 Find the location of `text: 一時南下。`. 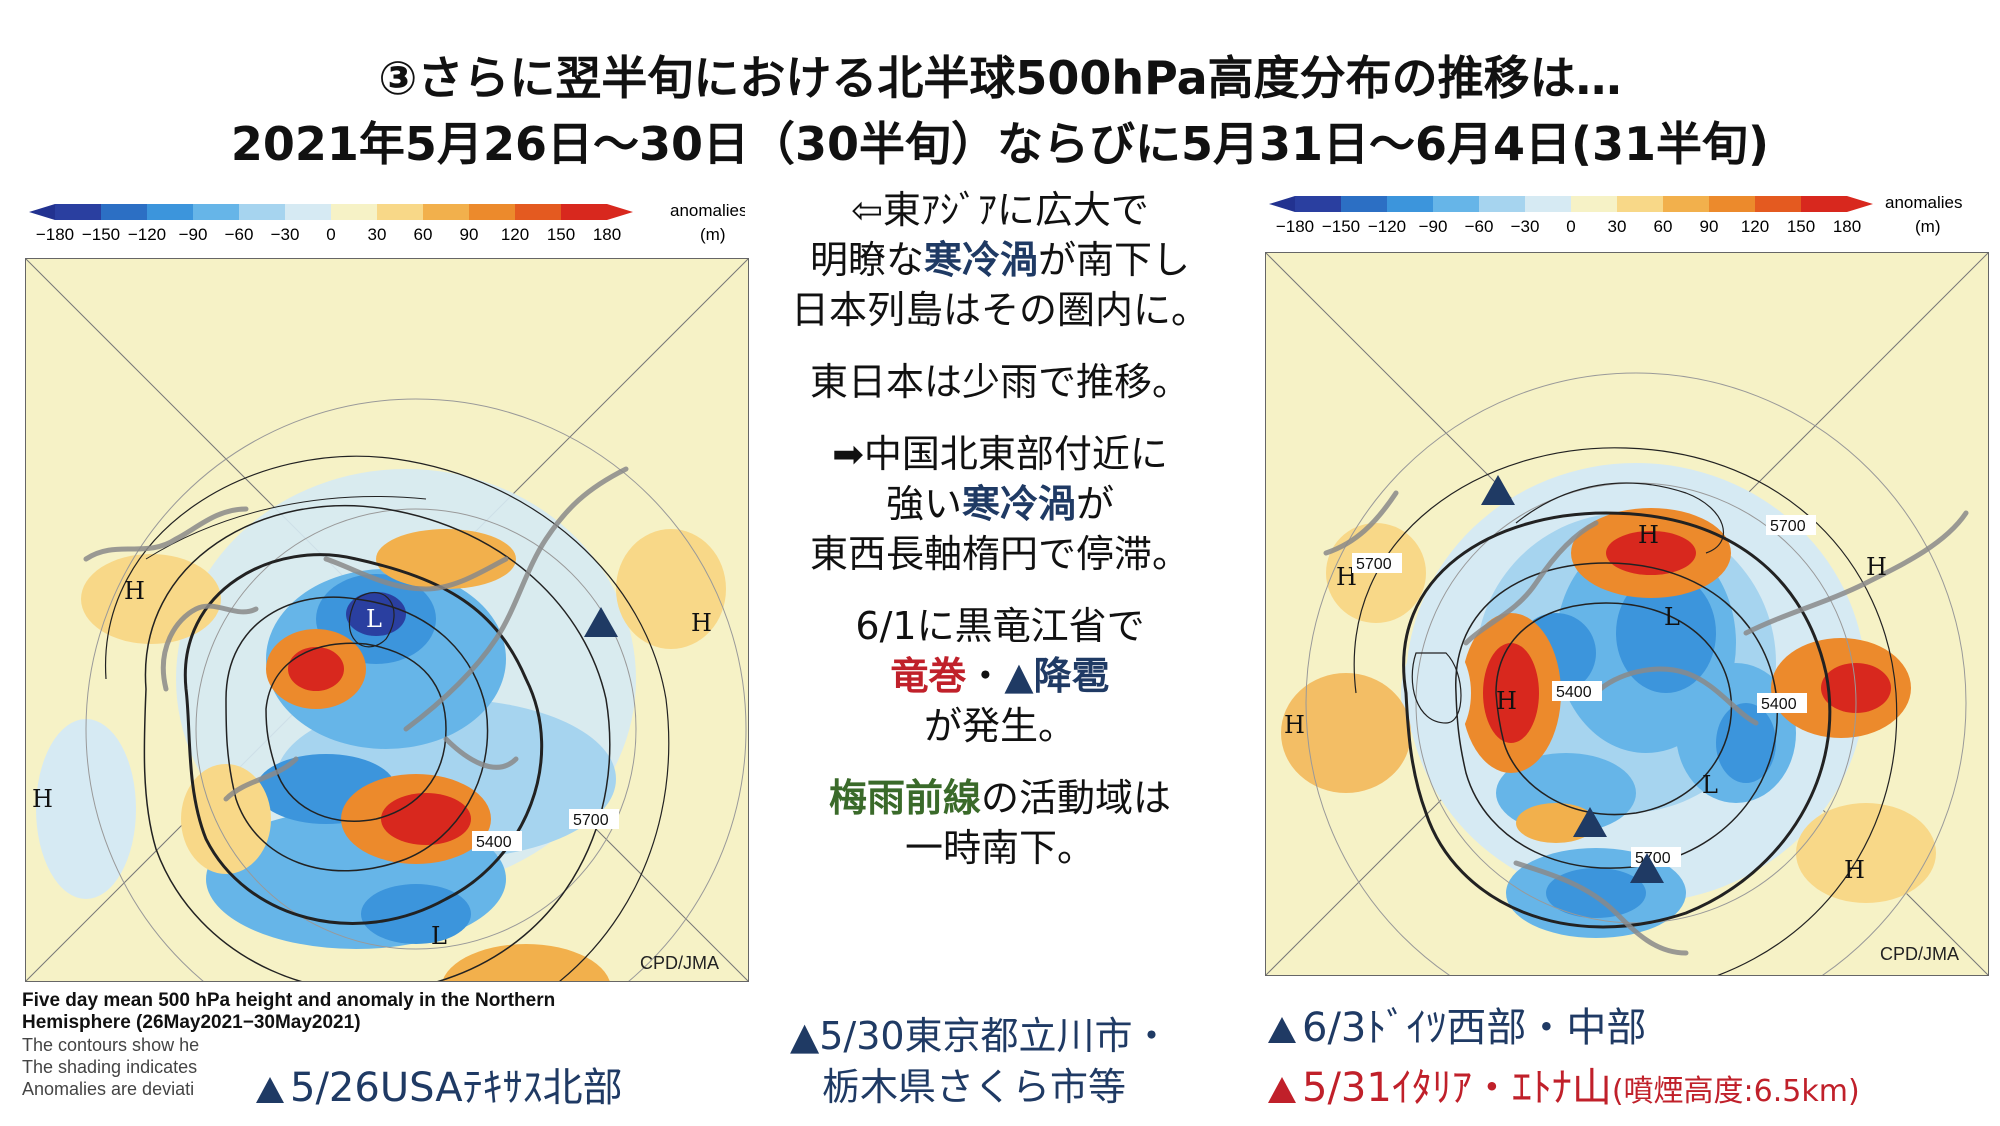

text: 一時南下。 is located at coordinates (999, 848).